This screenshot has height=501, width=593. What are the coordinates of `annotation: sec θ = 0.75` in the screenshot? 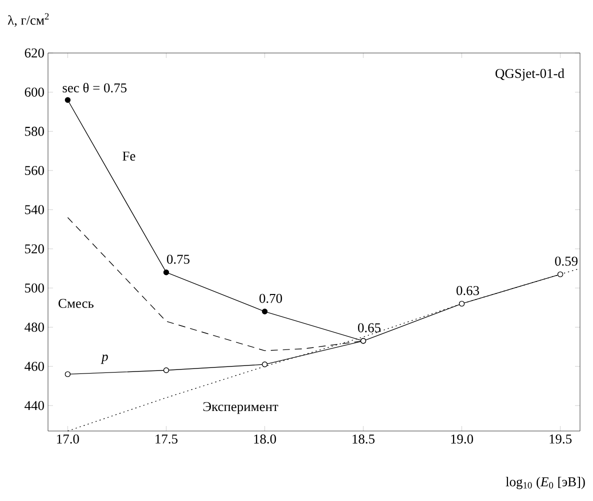 It's located at (94, 87).